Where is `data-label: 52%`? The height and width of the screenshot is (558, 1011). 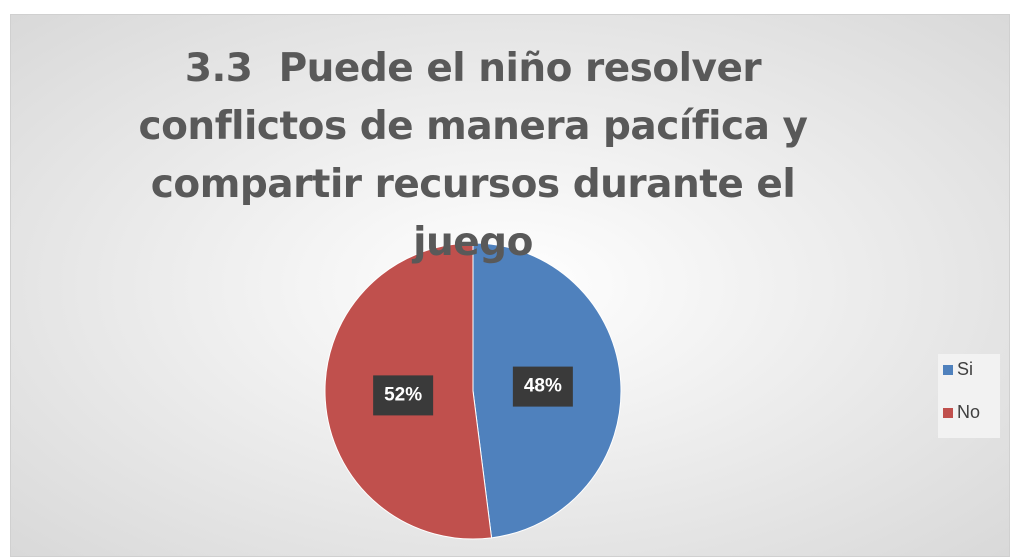
data-label: 52% is located at coordinates (403, 394).